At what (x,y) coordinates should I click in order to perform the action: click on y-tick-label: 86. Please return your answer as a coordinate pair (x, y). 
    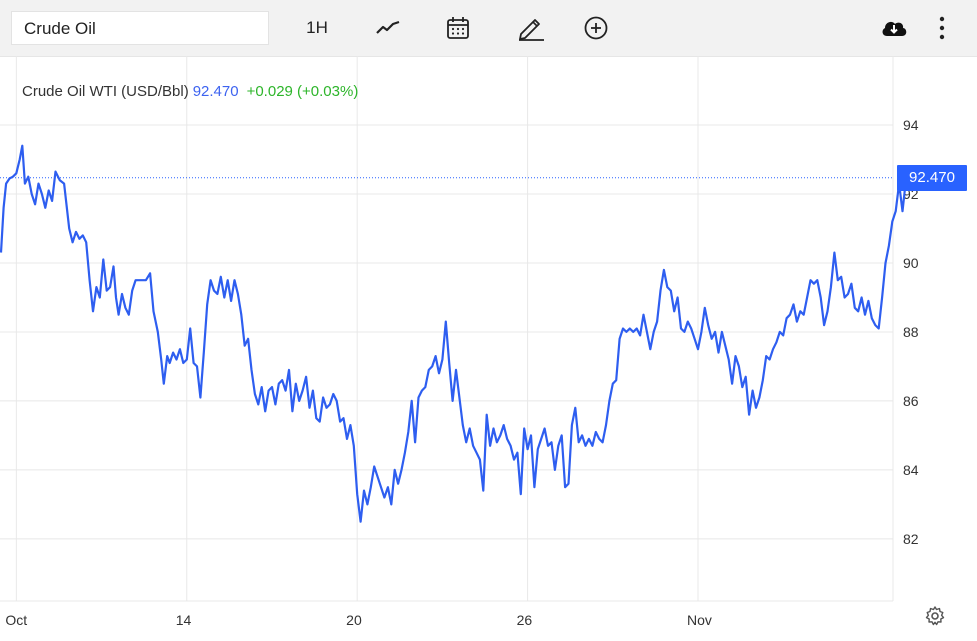
    Looking at the image, I should click on (911, 401).